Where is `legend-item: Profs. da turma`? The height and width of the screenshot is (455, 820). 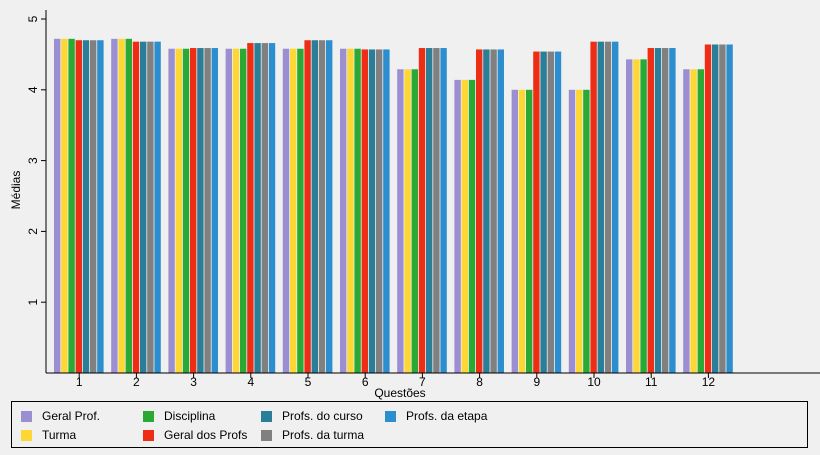
legend-item: Profs. da turma is located at coordinates (312, 435).